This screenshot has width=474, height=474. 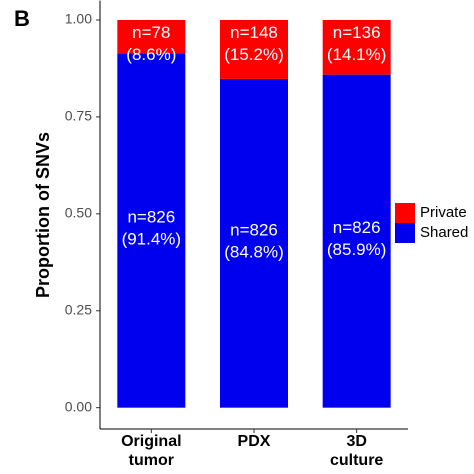 I want to click on data-label: n=78 (8.6%), so click(x=151, y=43).